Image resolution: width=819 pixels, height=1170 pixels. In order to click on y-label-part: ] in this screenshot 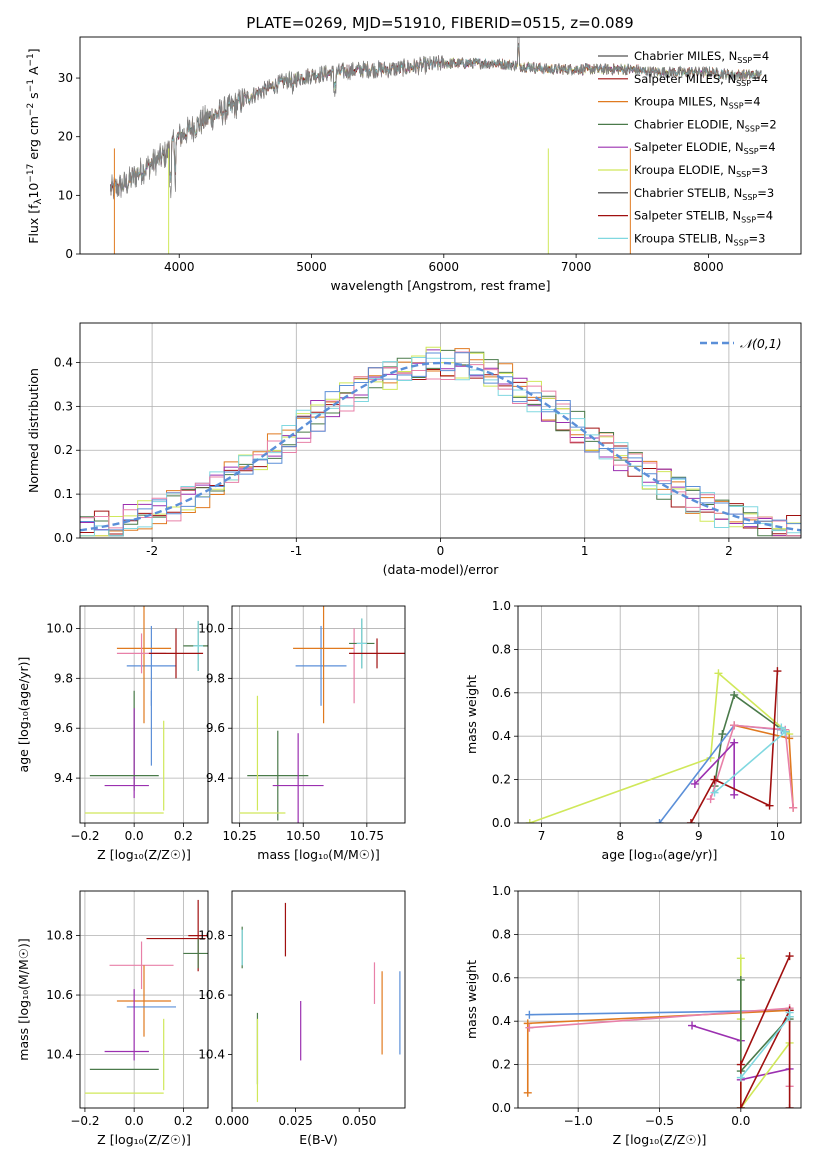, I will do `click(33, 50)`.